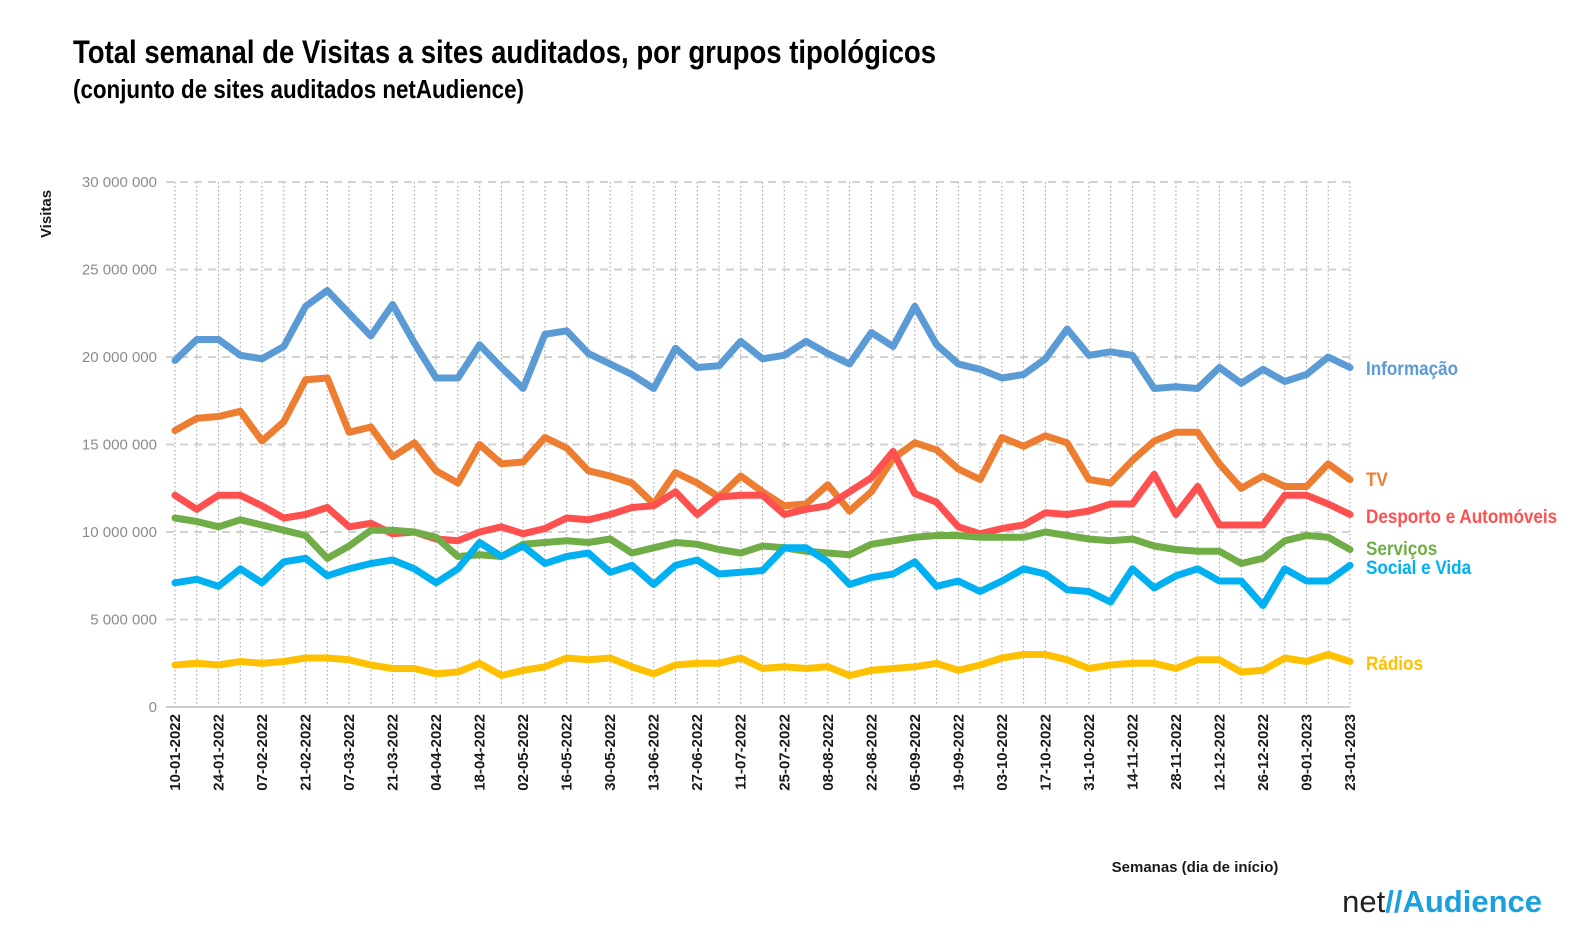  I want to click on x-tick-label: 11-07-2022, so click(741, 752).